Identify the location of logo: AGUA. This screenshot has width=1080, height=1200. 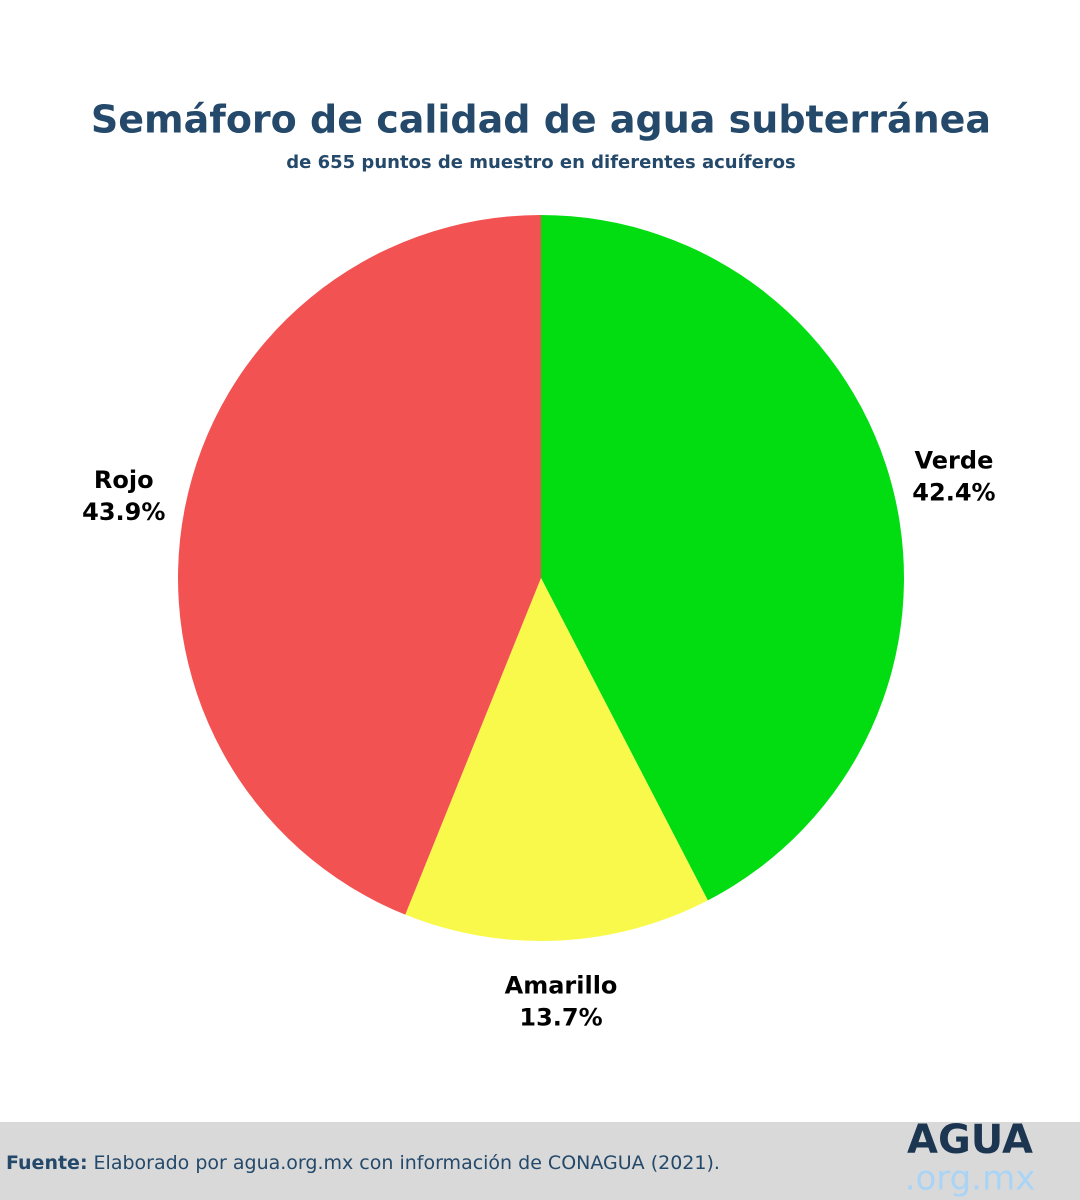
(970, 1140).